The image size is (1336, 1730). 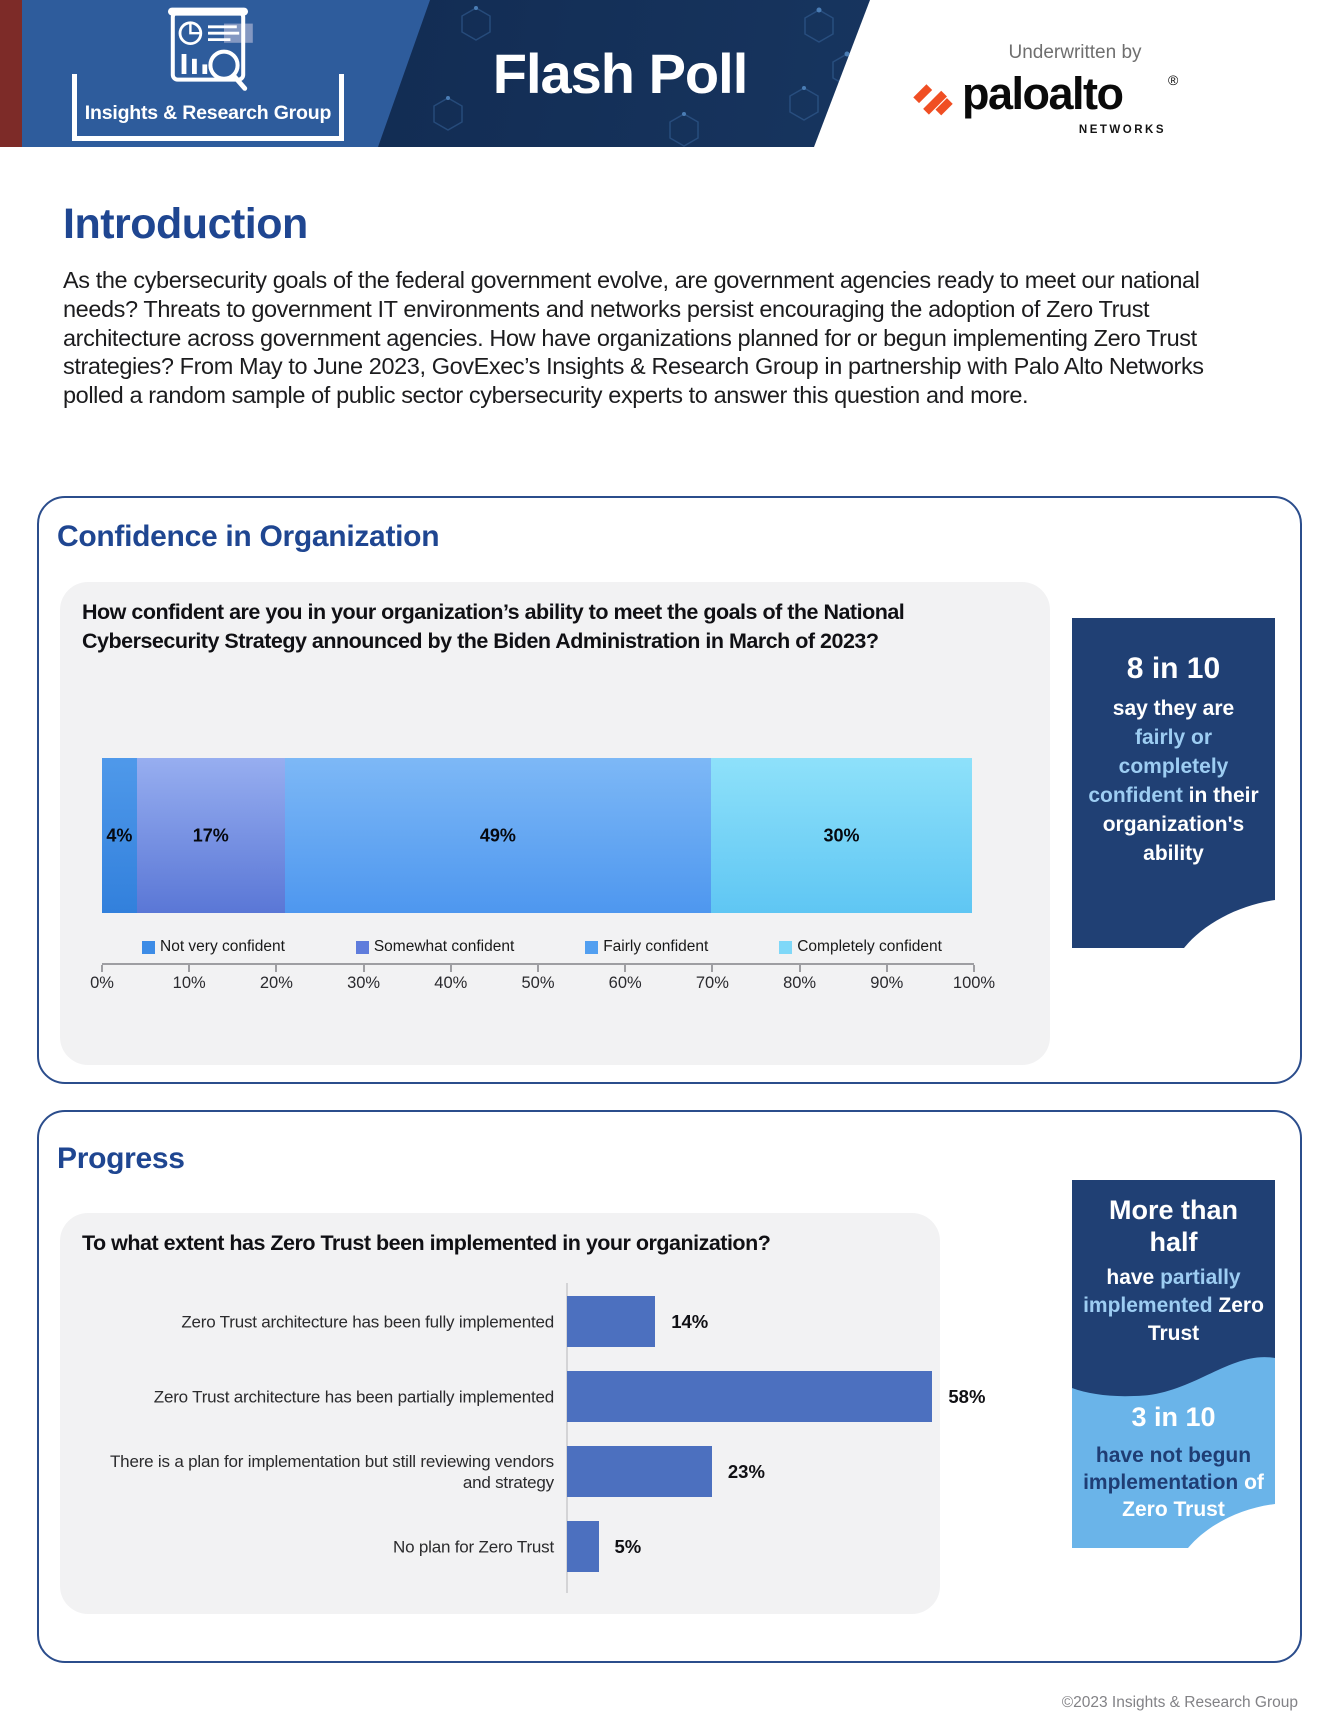 I want to click on sponsor-sub-name: NETWORKS, so click(x=1122, y=130).